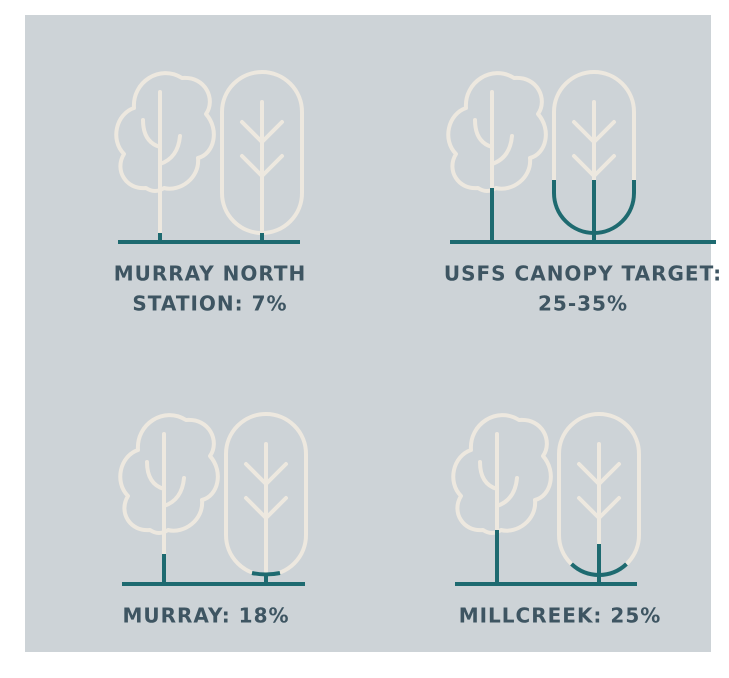 Image resolution: width=729 pixels, height=678 pixels. I want to click on panel-label: STATION: 7%, so click(209, 304).